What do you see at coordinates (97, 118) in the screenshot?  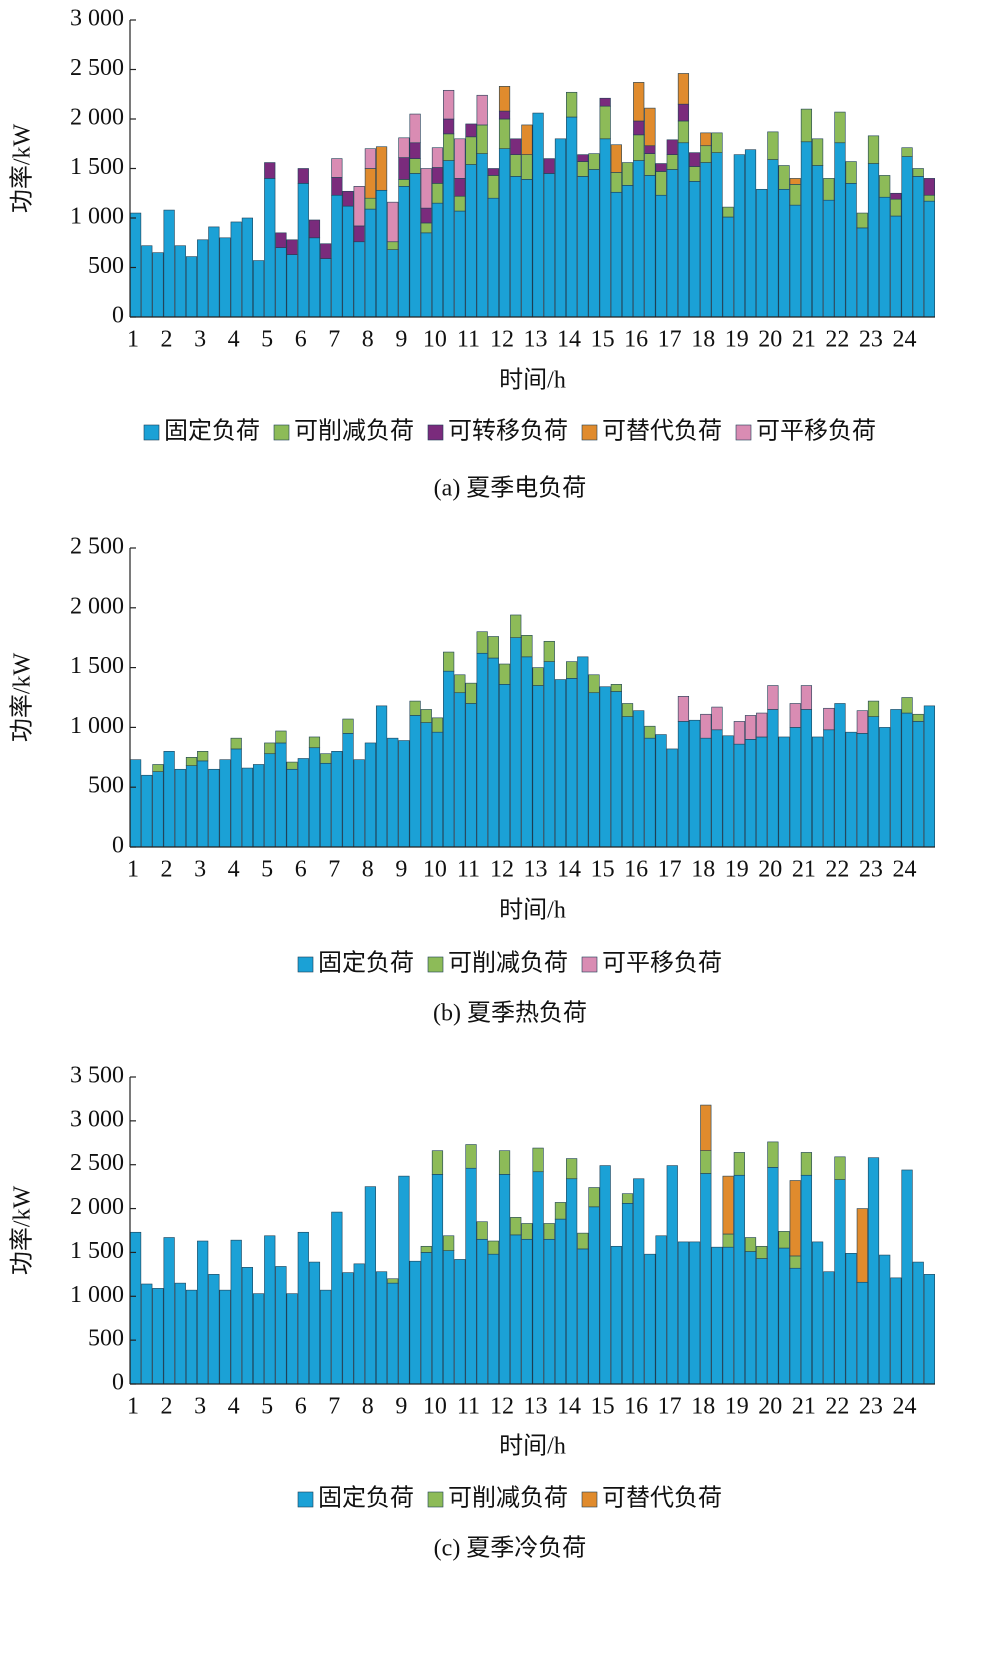 I see `y-tick-label: 2 000` at bounding box center [97, 118].